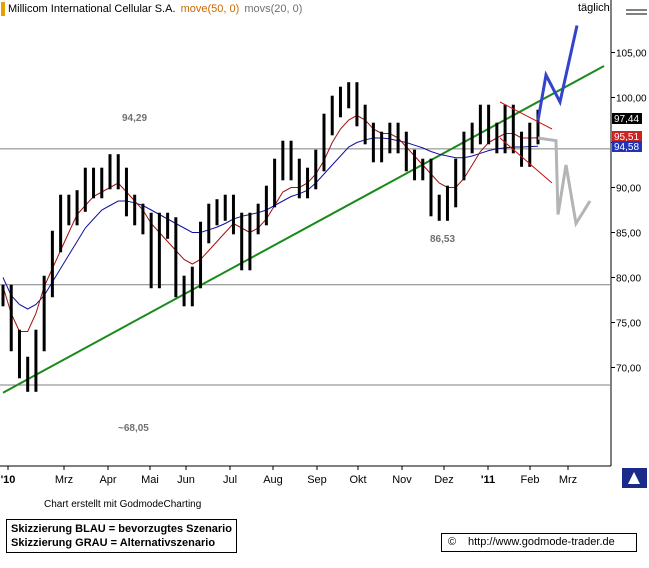 This screenshot has height=568, width=649. Describe the element at coordinates (628, 234) in the screenshot. I see `y-tick-label-3: 85,00` at that location.